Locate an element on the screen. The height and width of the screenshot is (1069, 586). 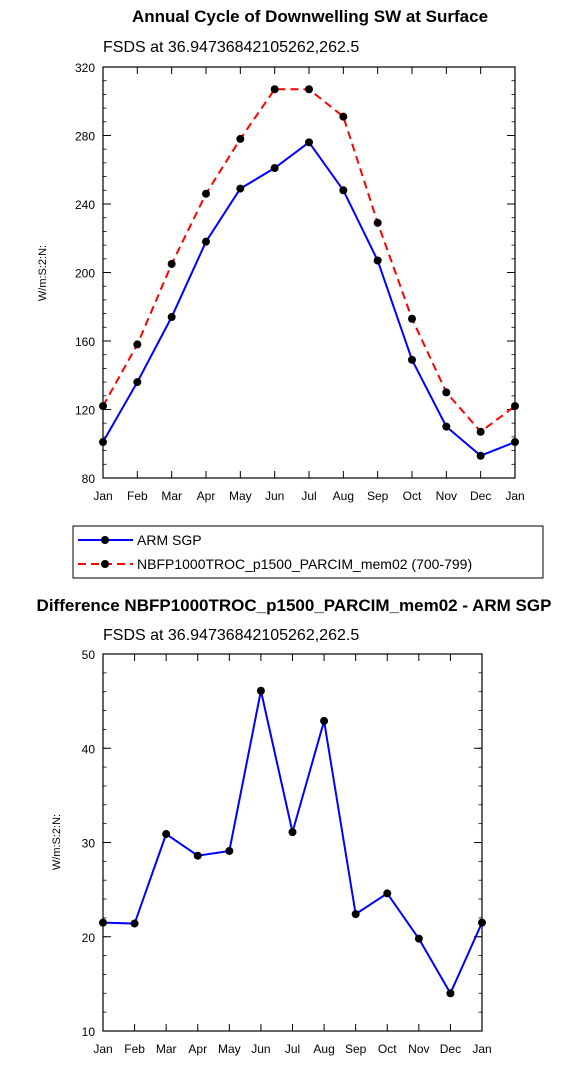
chart1-xtick-label: Oct is located at coordinates (412, 496).